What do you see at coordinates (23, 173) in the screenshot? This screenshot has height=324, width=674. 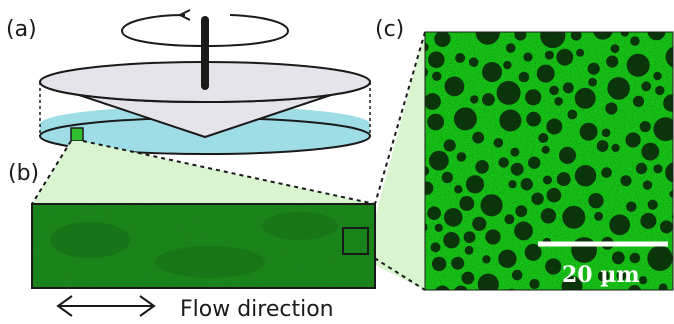 I see `panel-label-b: (b)` at bounding box center [23, 173].